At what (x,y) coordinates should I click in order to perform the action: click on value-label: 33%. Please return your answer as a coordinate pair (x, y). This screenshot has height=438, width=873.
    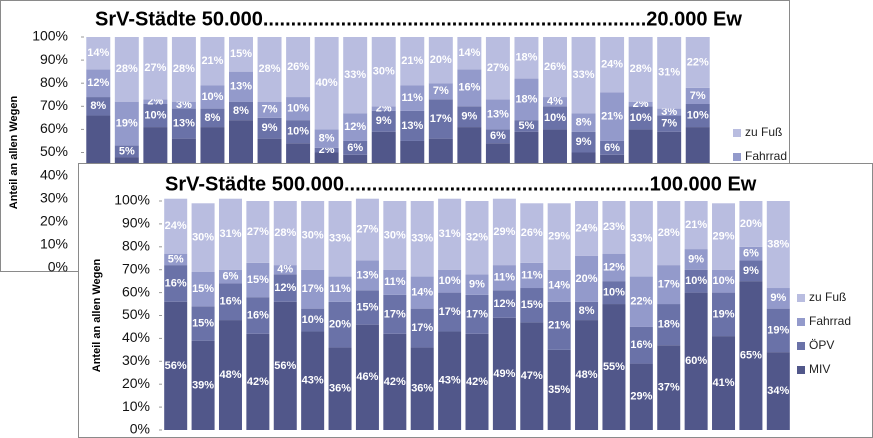
    Looking at the image, I should click on (584, 75).